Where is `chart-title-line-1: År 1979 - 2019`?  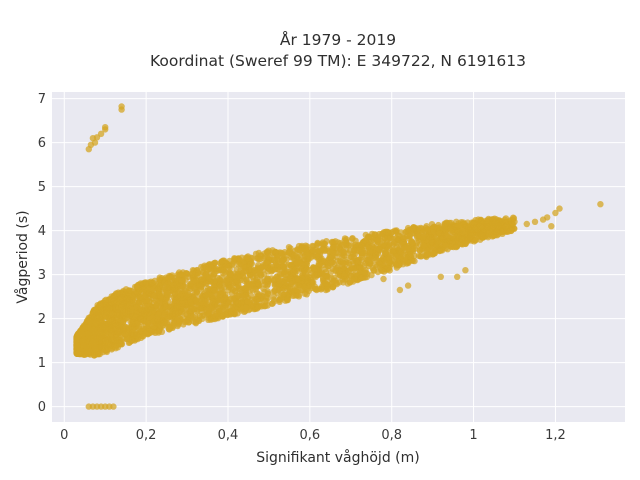
chart-title-line-1: År 1979 - 2019 is located at coordinates (338, 39).